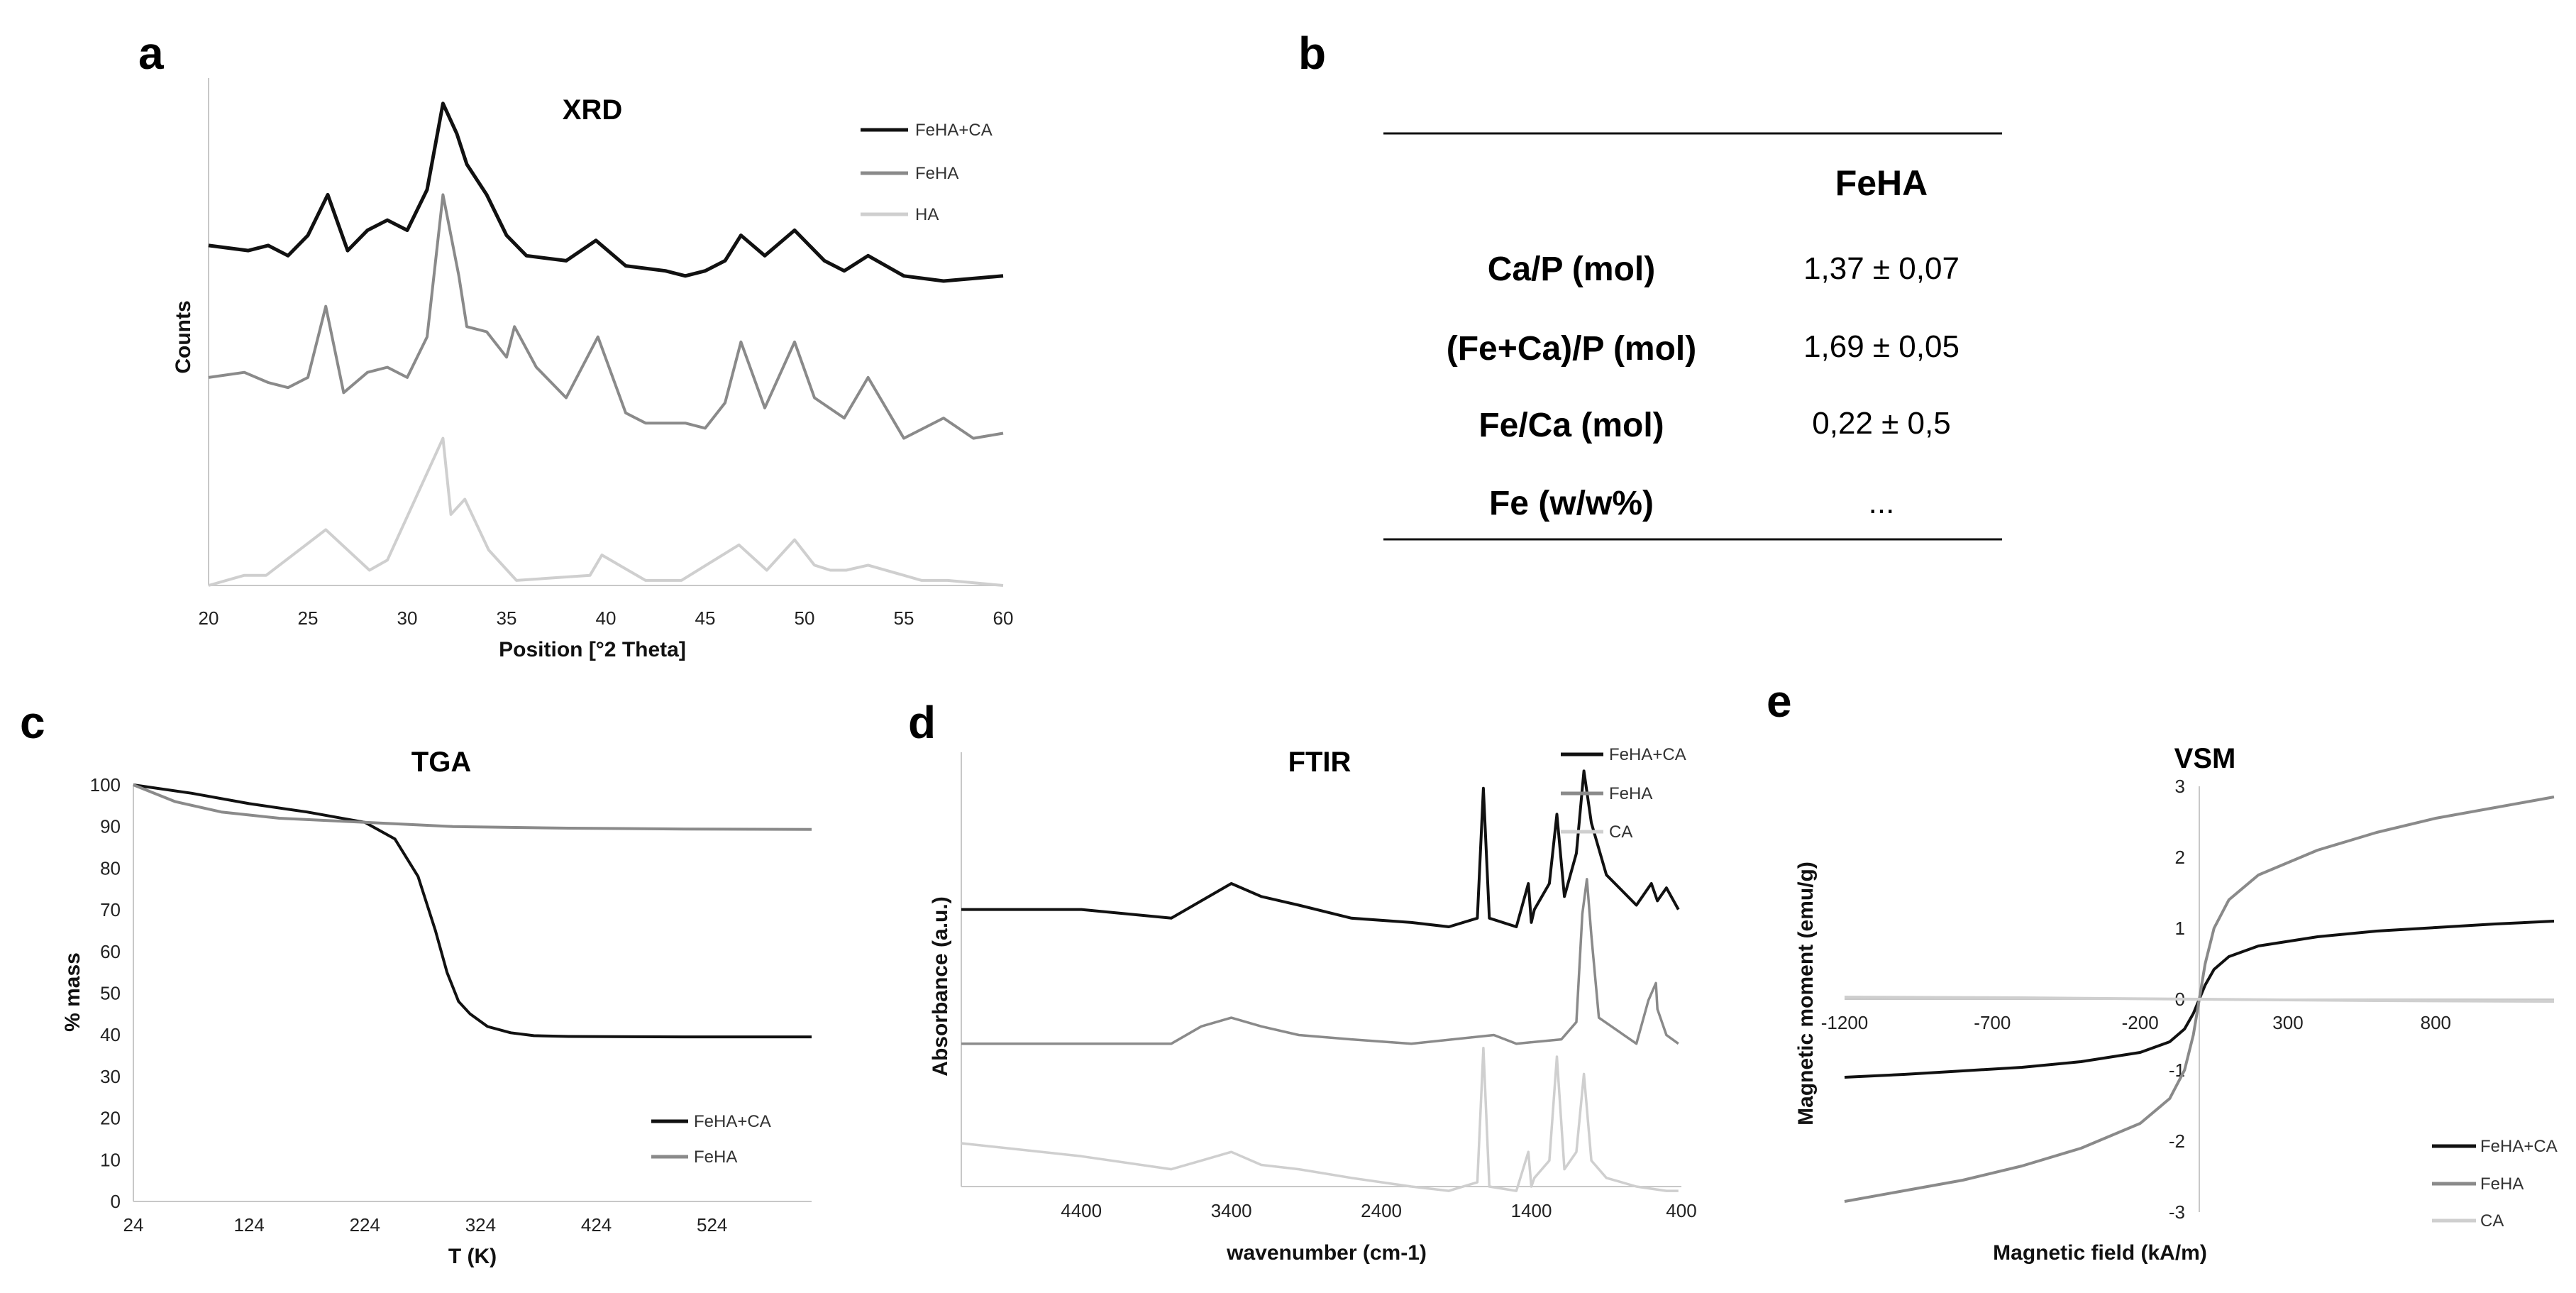 The image size is (2576, 1293). Describe the element at coordinates (940, 986) in the screenshot. I see `ftir-y-label: Absorbance (a.u.)` at that location.